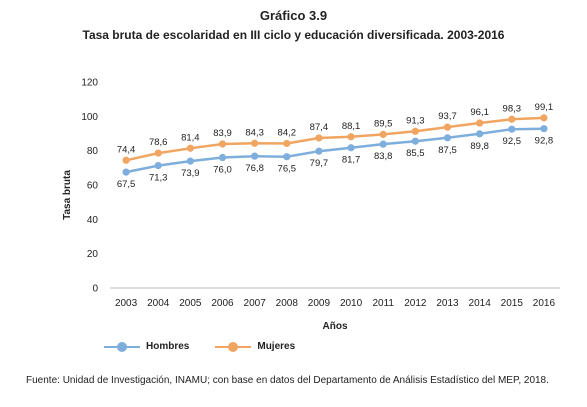 The height and width of the screenshot is (407, 587). What do you see at coordinates (95, 289) in the screenshot?
I see `y-tick-label: 0` at bounding box center [95, 289].